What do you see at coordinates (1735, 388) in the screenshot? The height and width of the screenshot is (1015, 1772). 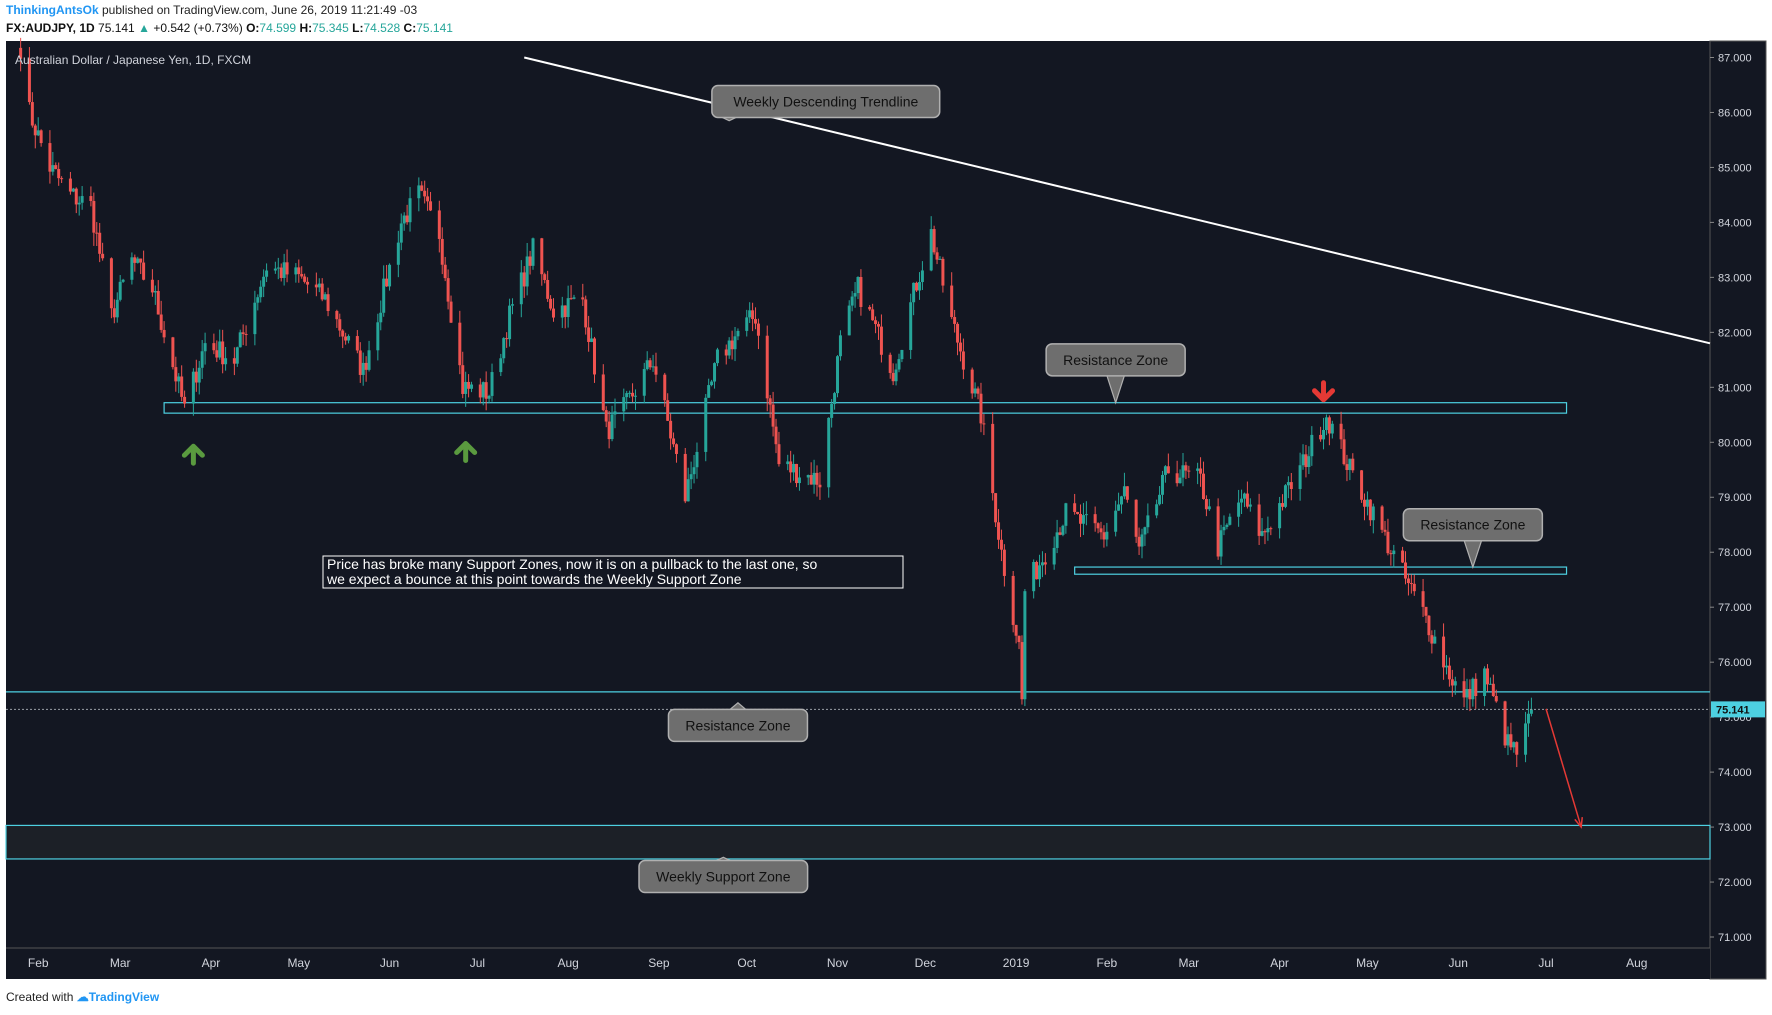 I see `y-tick-label: 81.000` at bounding box center [1735, 388].